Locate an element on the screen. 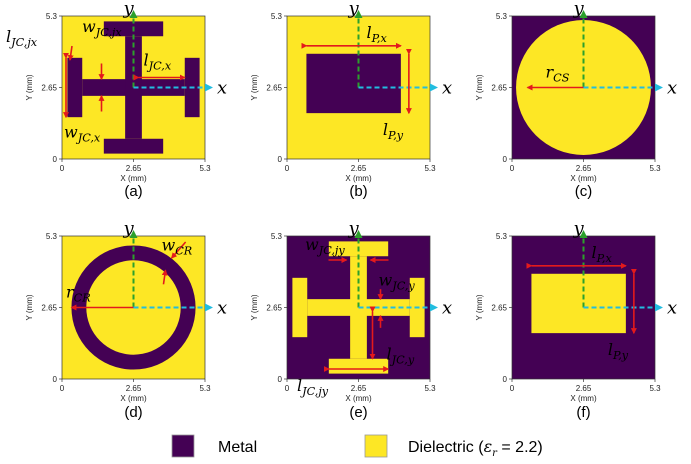 The image size is (691, 464). legend-dielectric-swatch is located at coordinates (376, 446).